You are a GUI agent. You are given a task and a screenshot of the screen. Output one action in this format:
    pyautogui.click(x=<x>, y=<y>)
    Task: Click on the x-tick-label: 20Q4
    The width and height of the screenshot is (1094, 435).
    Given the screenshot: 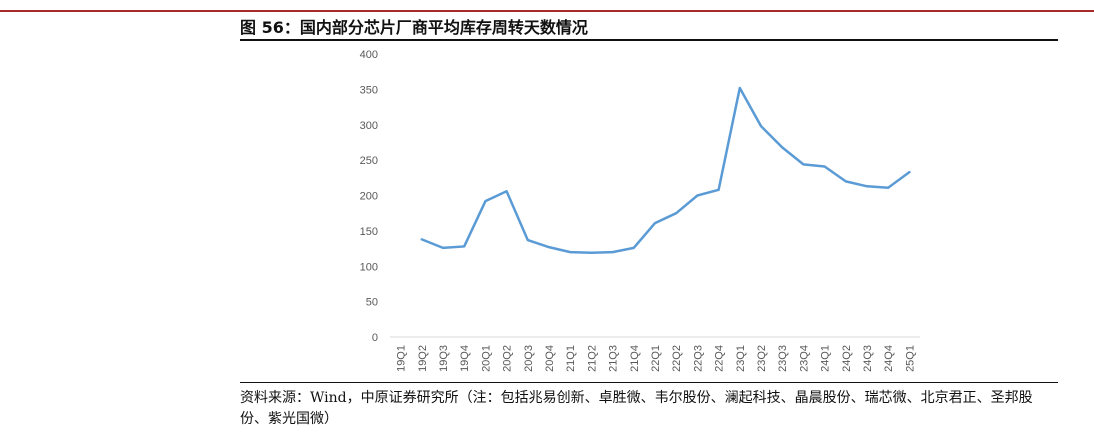 What is the action you would take?
    pyautogui.click(x=550, y=358)
    